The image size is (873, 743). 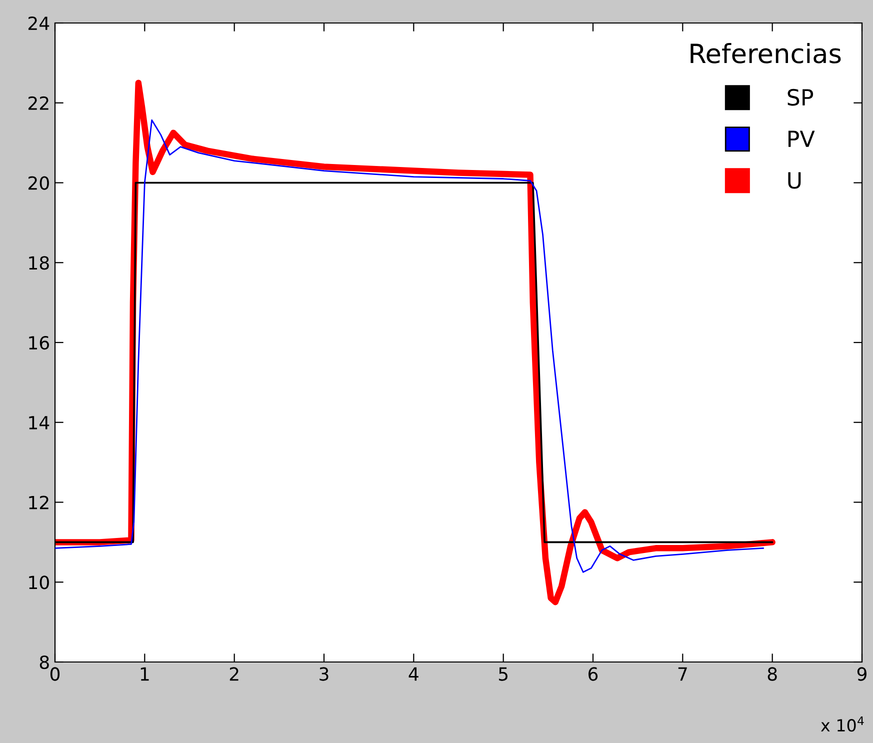 What do you see at coordinates (38, 103) in the screenshot?
I see `y-tick-label: 22` at bounding box center [38, 103].